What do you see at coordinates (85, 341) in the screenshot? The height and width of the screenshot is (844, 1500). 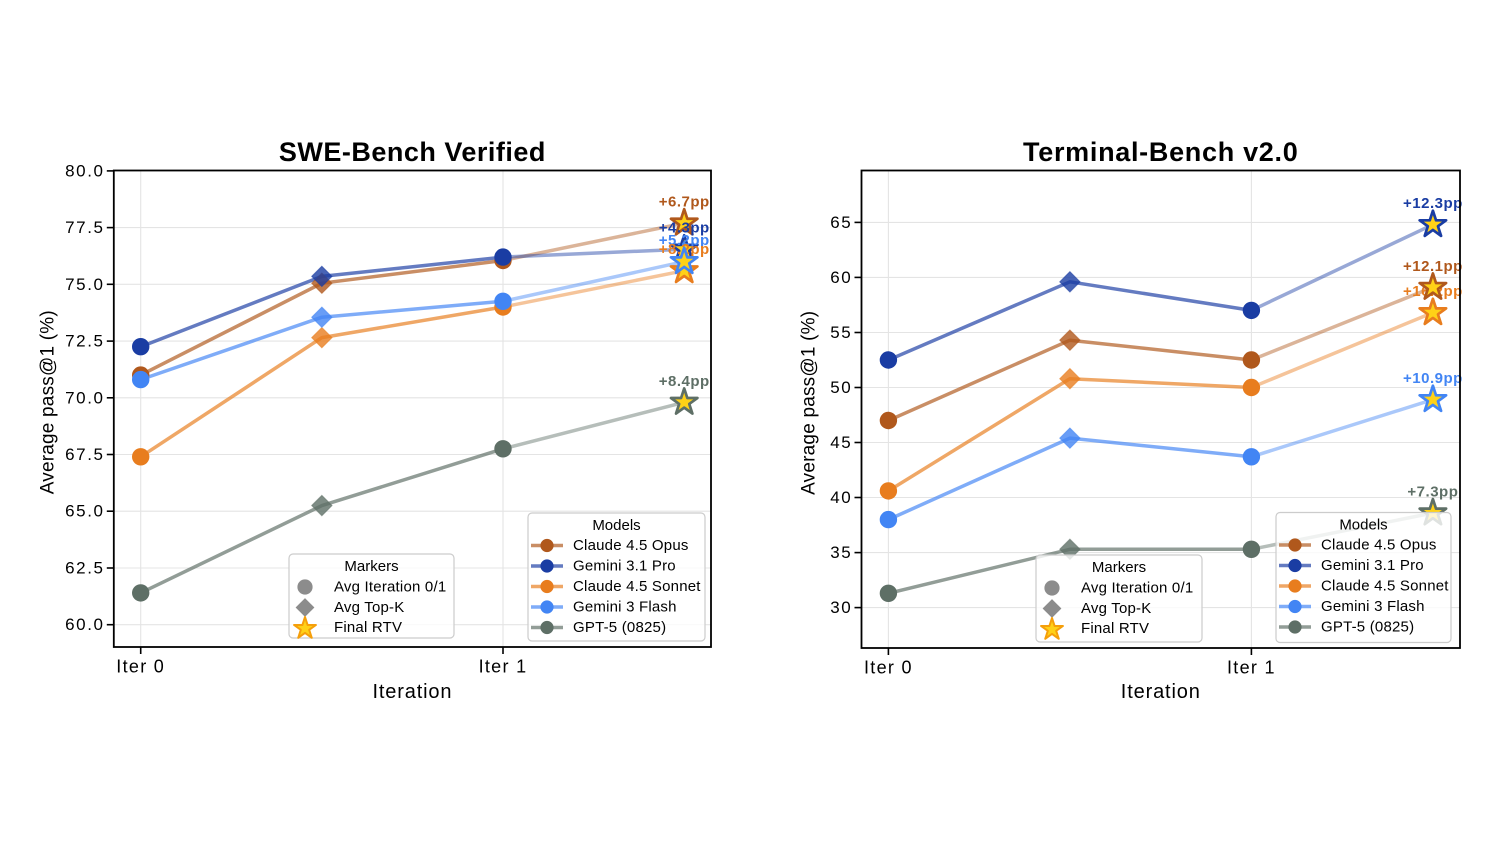 I see `svg-text: 72.5` at bounding box center [85, 341].